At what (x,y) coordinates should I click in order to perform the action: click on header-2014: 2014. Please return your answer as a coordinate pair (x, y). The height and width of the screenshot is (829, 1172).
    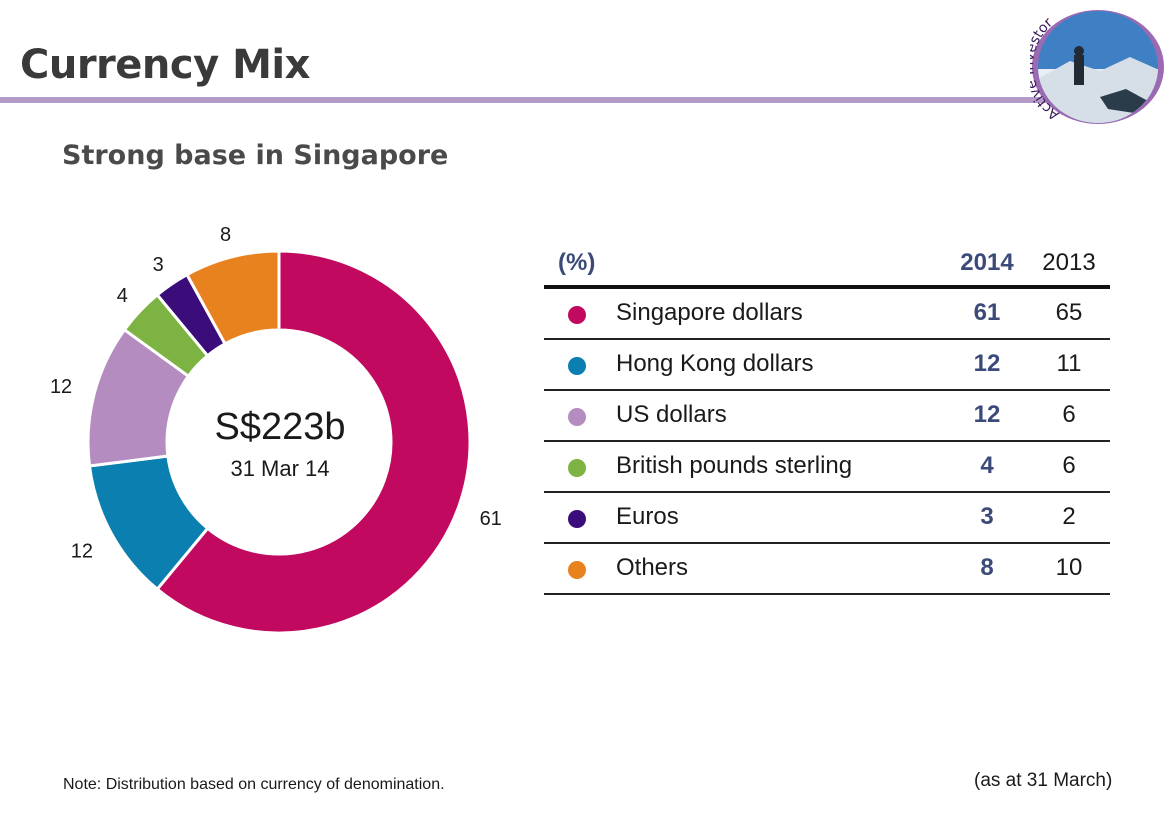
    Looking at the image, I should click on (987, 262).